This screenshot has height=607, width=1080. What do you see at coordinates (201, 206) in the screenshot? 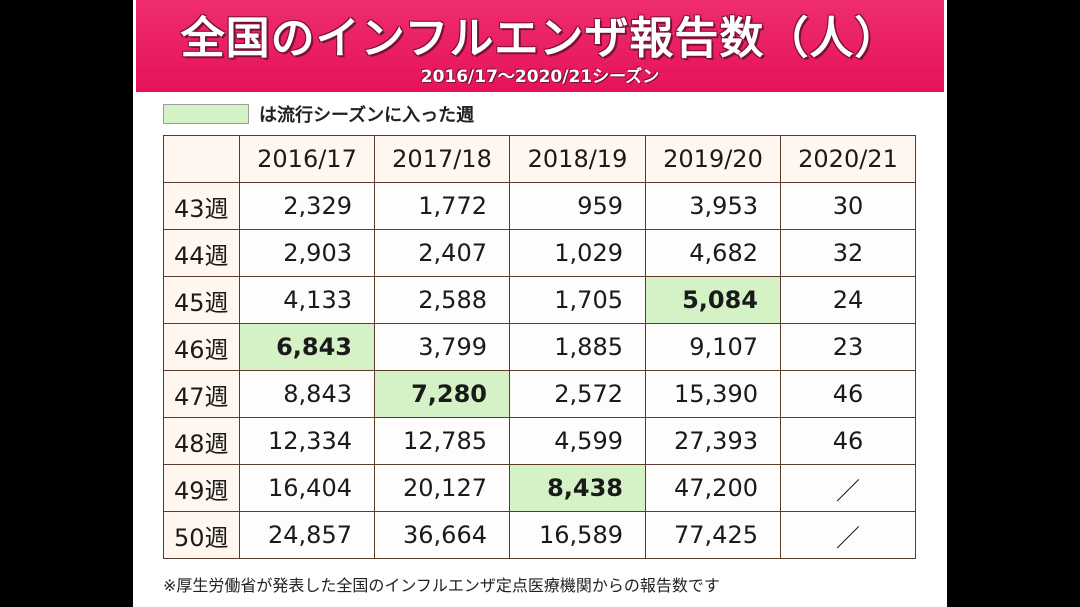
I see `week-label: 43週` at bounding box center [201, 206].